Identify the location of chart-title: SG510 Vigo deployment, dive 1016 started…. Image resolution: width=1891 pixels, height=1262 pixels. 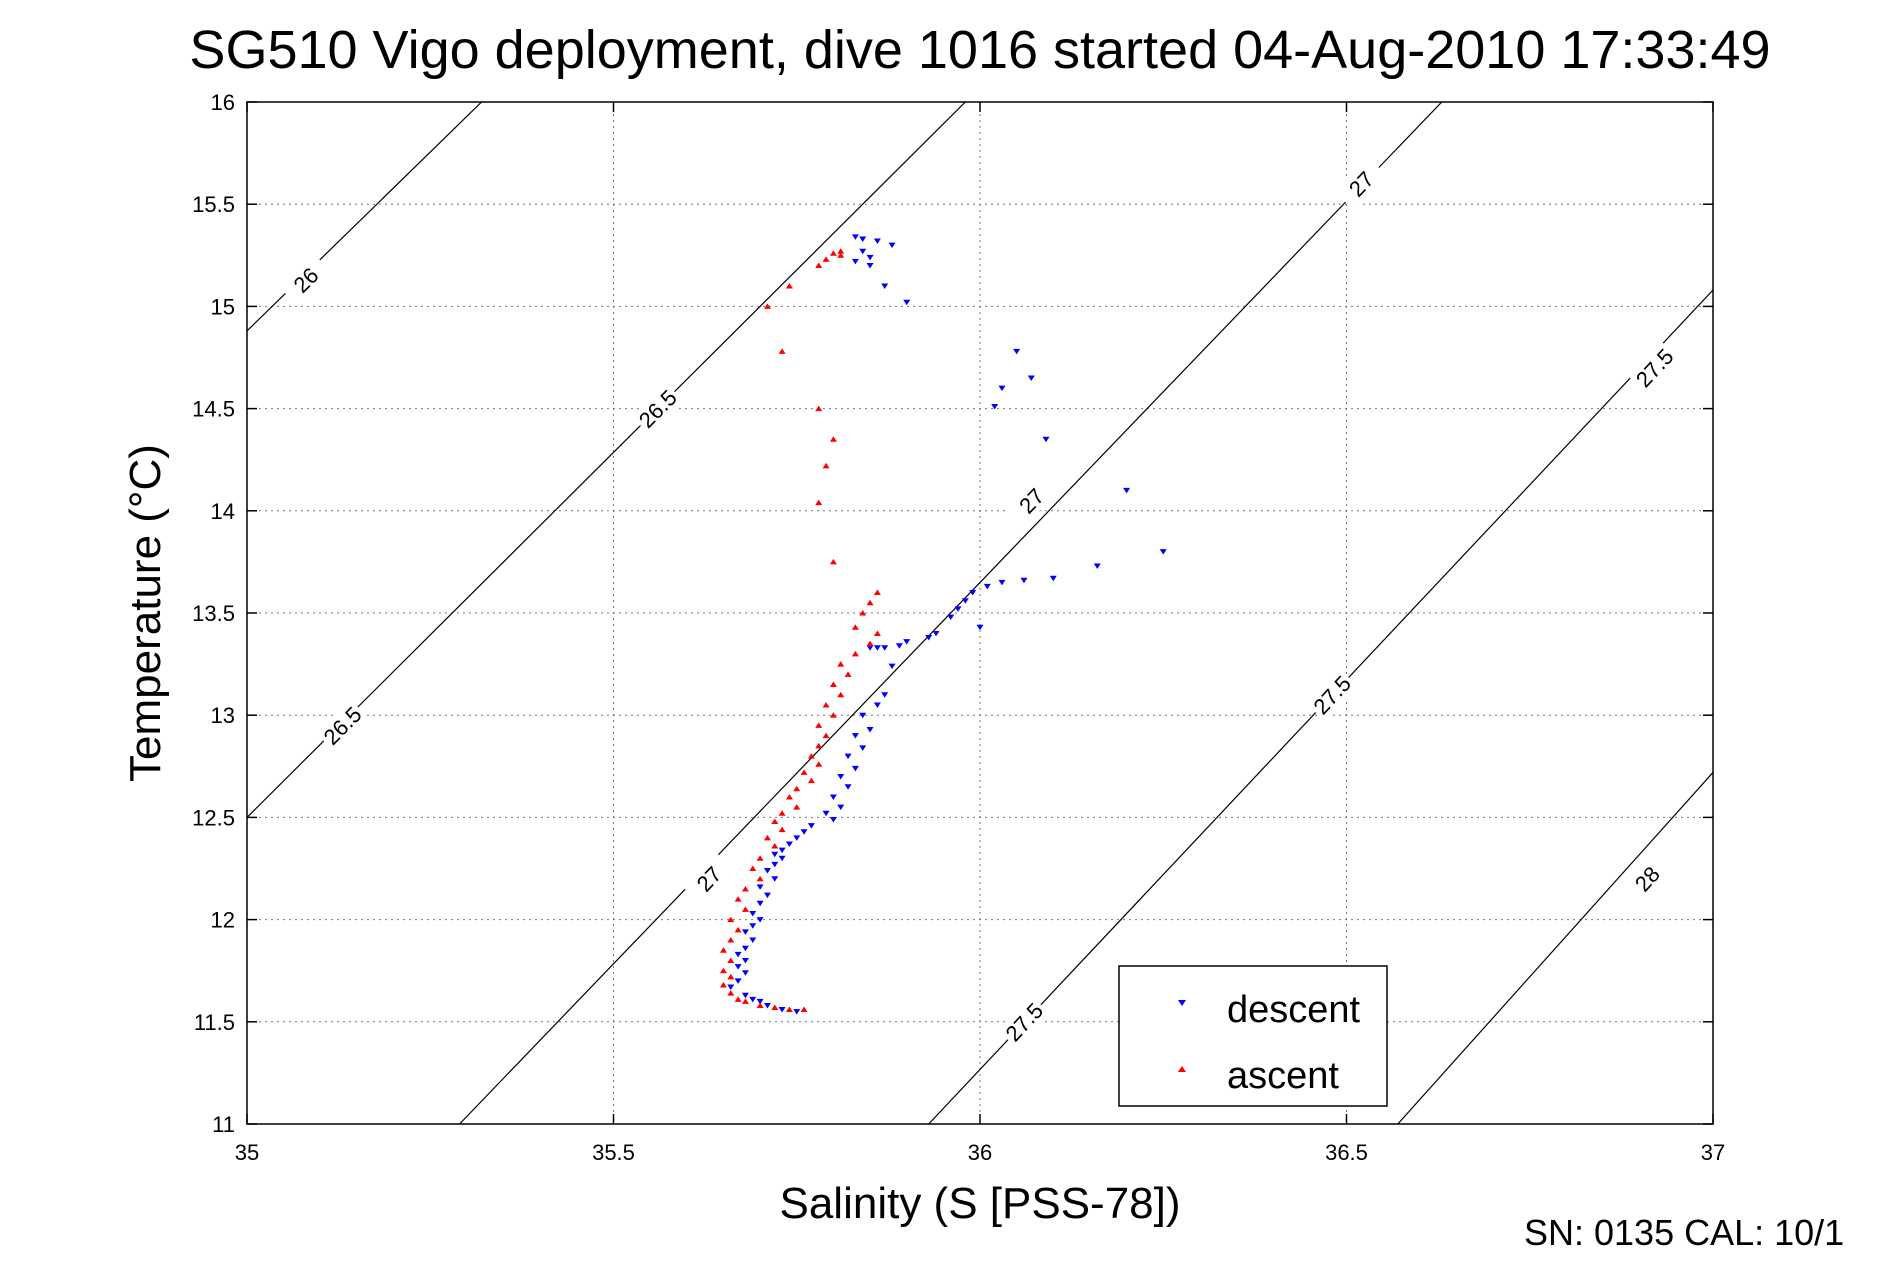
(979, 50).